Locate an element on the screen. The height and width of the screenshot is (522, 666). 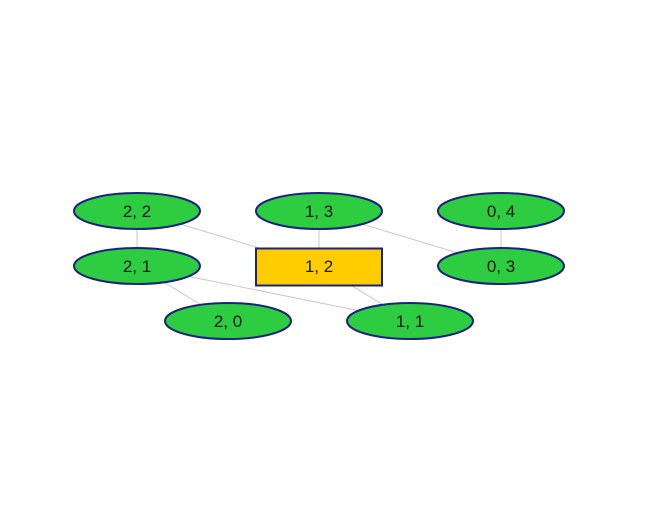
node-n11: 1, 1 is located at coordinates (410, 321).